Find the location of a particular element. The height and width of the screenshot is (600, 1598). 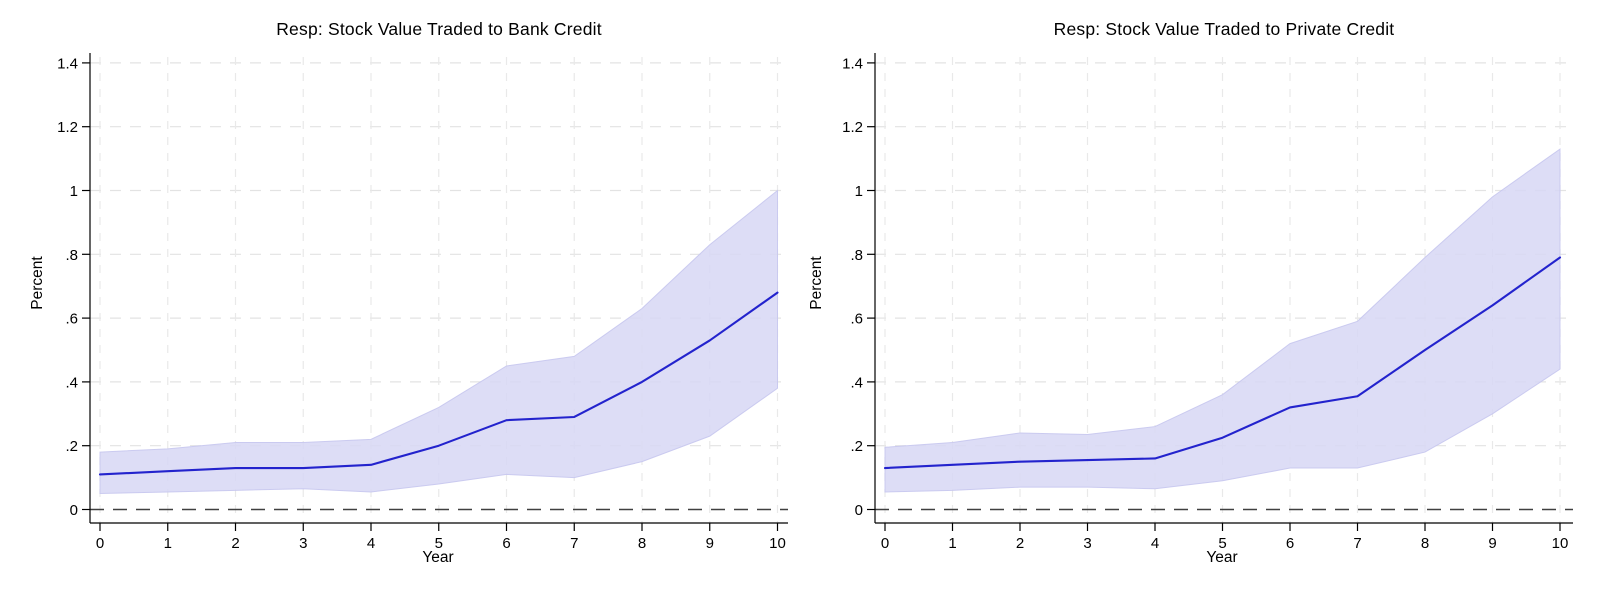

response-line-bank-credit is located at coordinates (438, 383).